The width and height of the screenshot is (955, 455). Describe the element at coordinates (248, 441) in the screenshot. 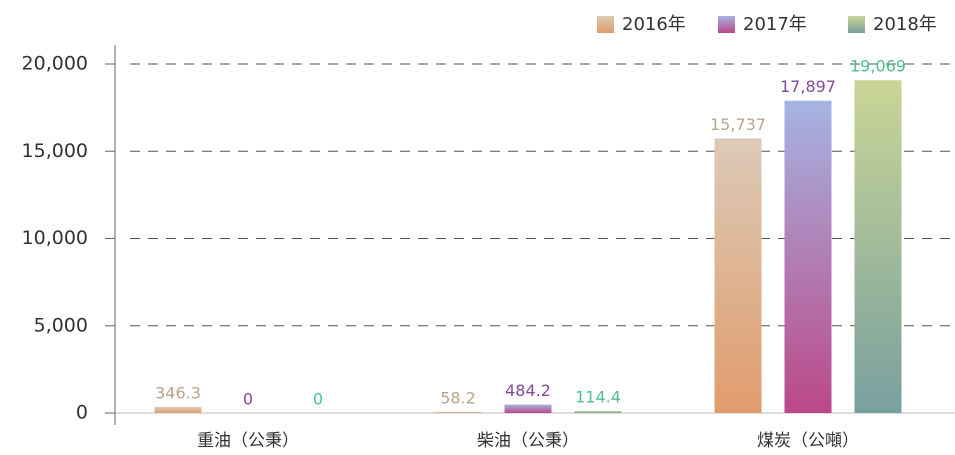

I see `x-tick-label: 重油（公秉）` at that location.